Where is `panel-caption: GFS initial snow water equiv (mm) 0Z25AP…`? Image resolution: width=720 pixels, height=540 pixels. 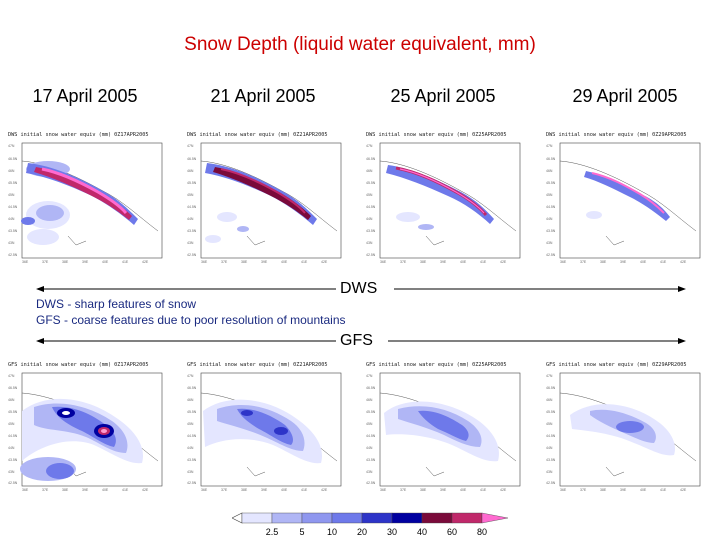
panel-caption: GFS initial snow water equiv (mm) 0Z25AP… is located at coordinates (436, 365).